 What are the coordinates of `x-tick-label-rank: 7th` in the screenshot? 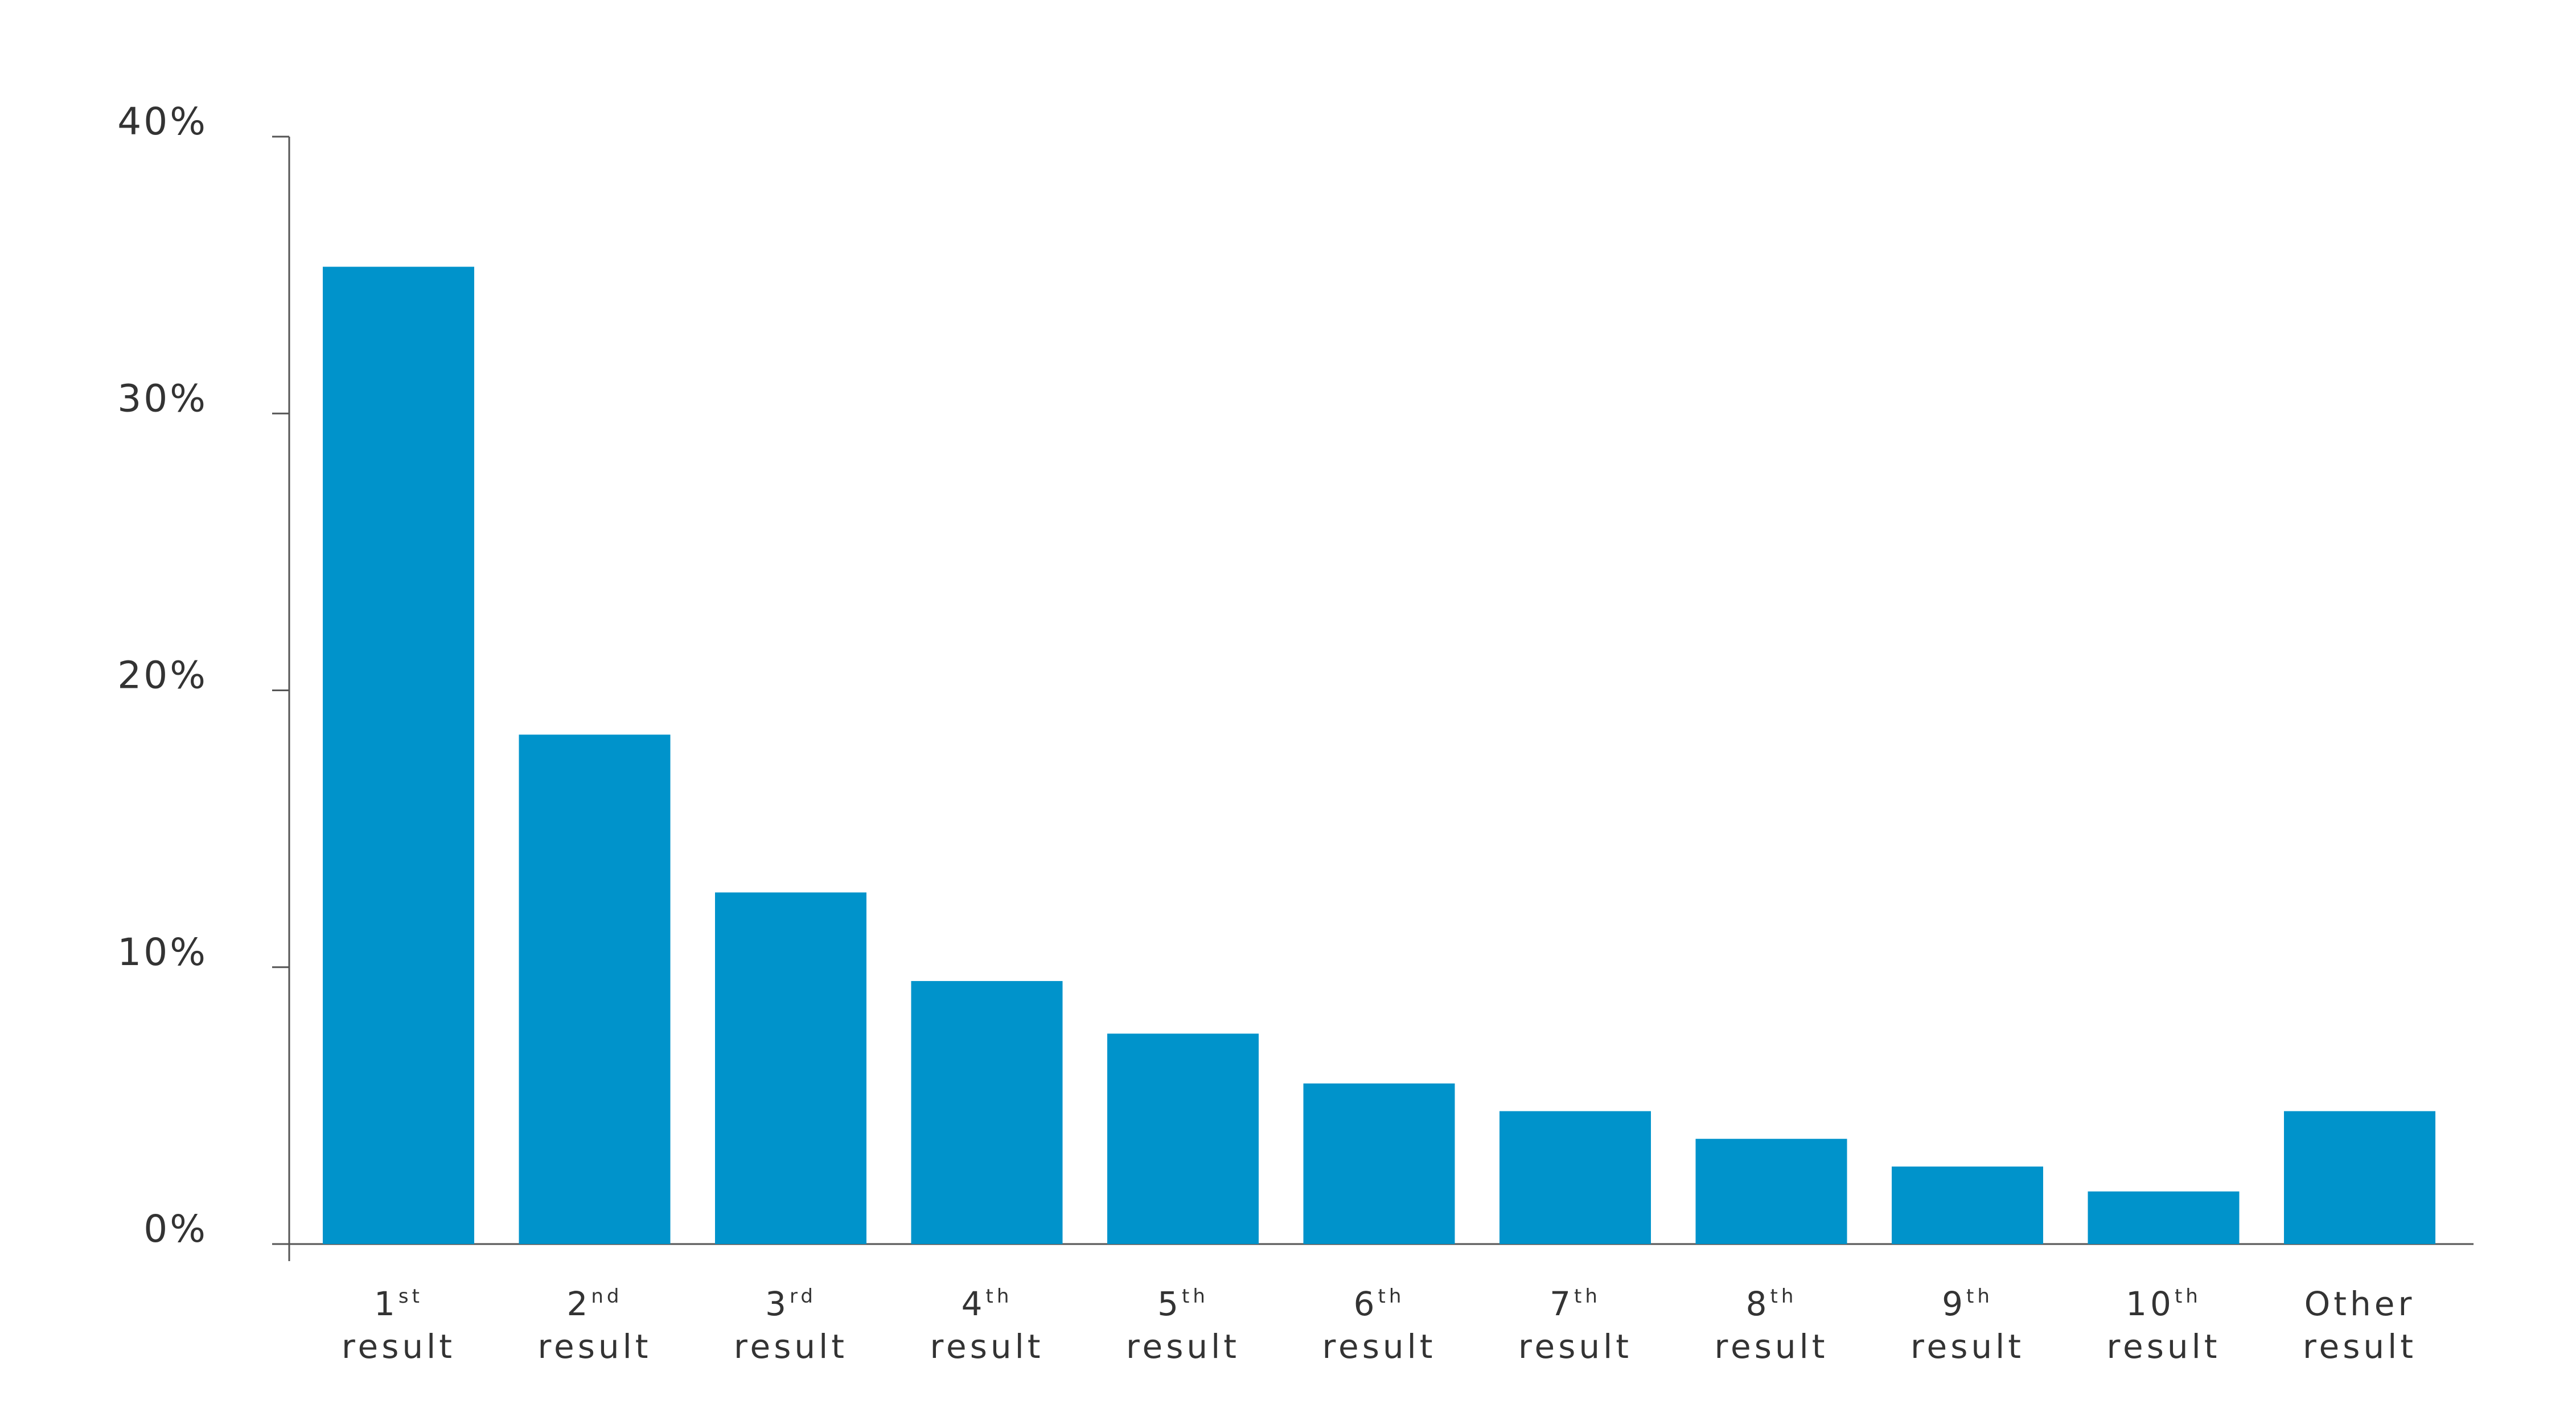 It's located at (1575, 1303).